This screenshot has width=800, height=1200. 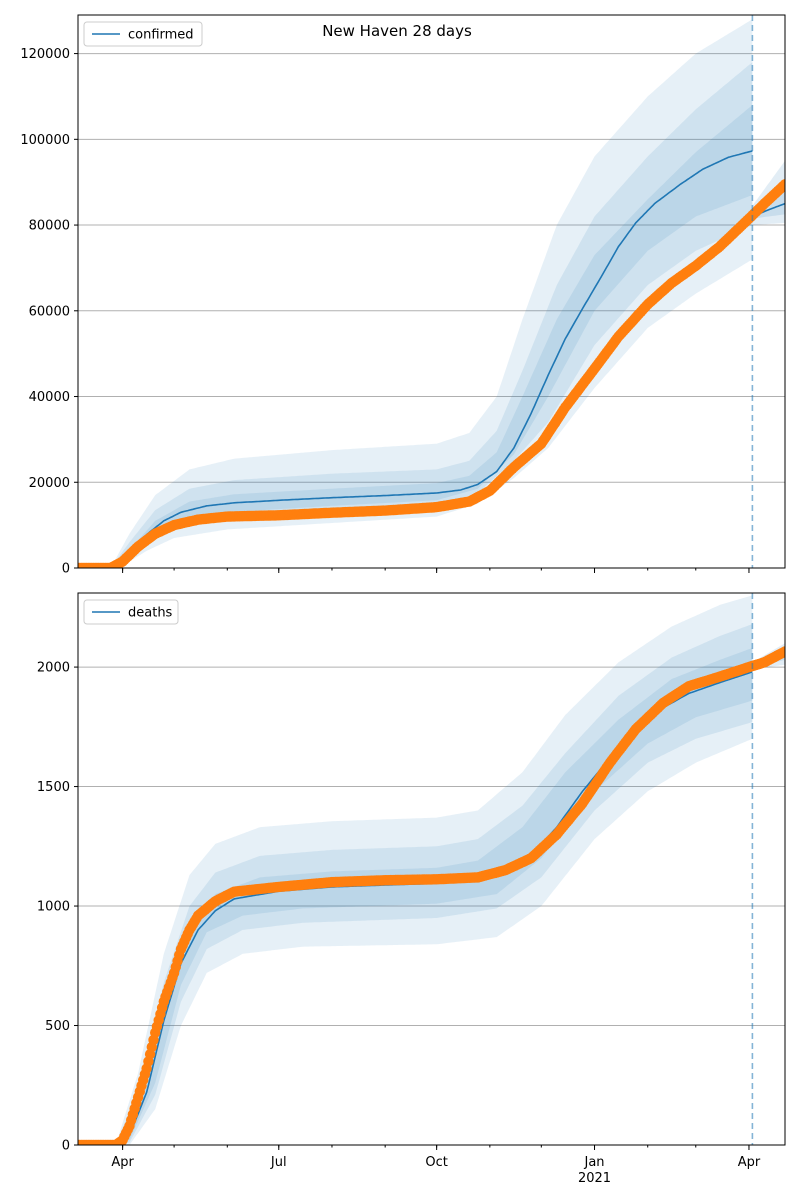 I want to click on y-tick-label: 80000, so click(x=49, y=226).